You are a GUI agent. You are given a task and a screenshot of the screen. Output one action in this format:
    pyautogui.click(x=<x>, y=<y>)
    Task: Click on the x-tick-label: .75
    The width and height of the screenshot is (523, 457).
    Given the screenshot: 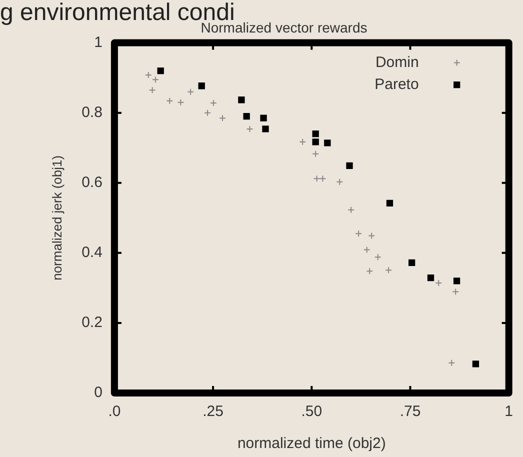 What is the action you would take?
    pyautogui.click(x=410, y=411)
    